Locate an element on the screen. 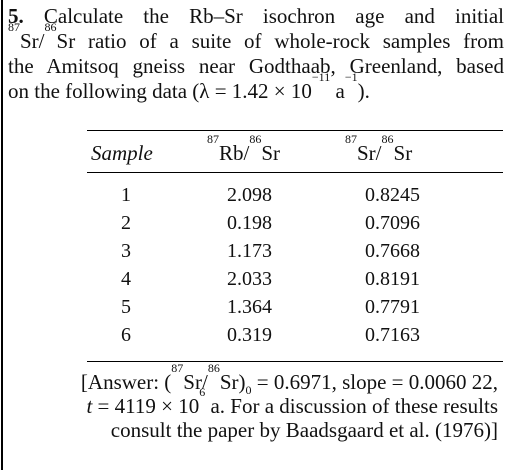  table-row: 5 1.364 0.7791 is located at coordinates (295, 307).